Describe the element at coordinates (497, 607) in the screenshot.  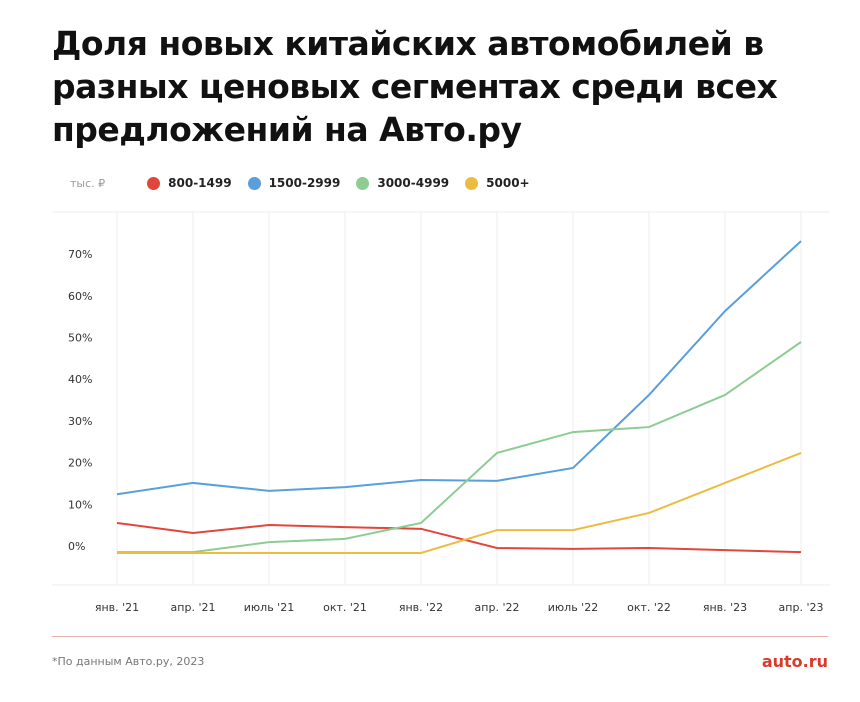
I see `x-tick-label: апр. '22` at that location.